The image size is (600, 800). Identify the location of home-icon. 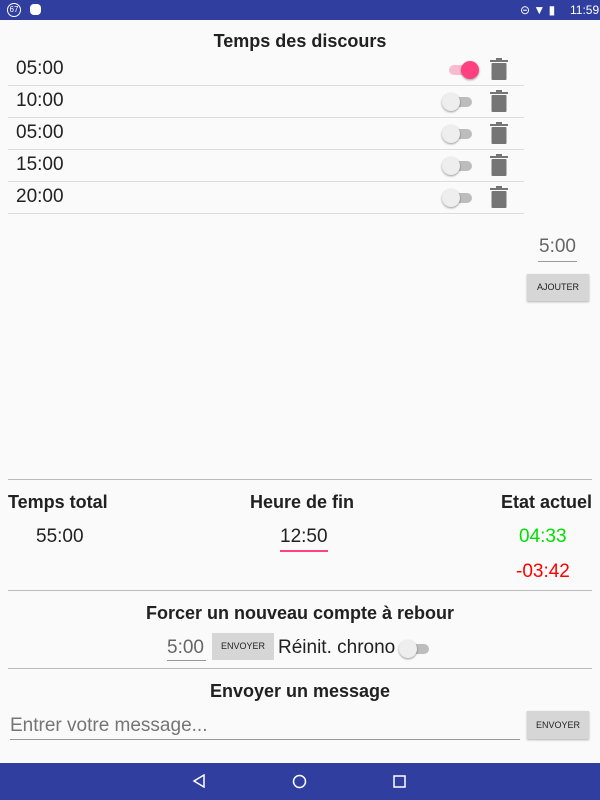
(299, 781).